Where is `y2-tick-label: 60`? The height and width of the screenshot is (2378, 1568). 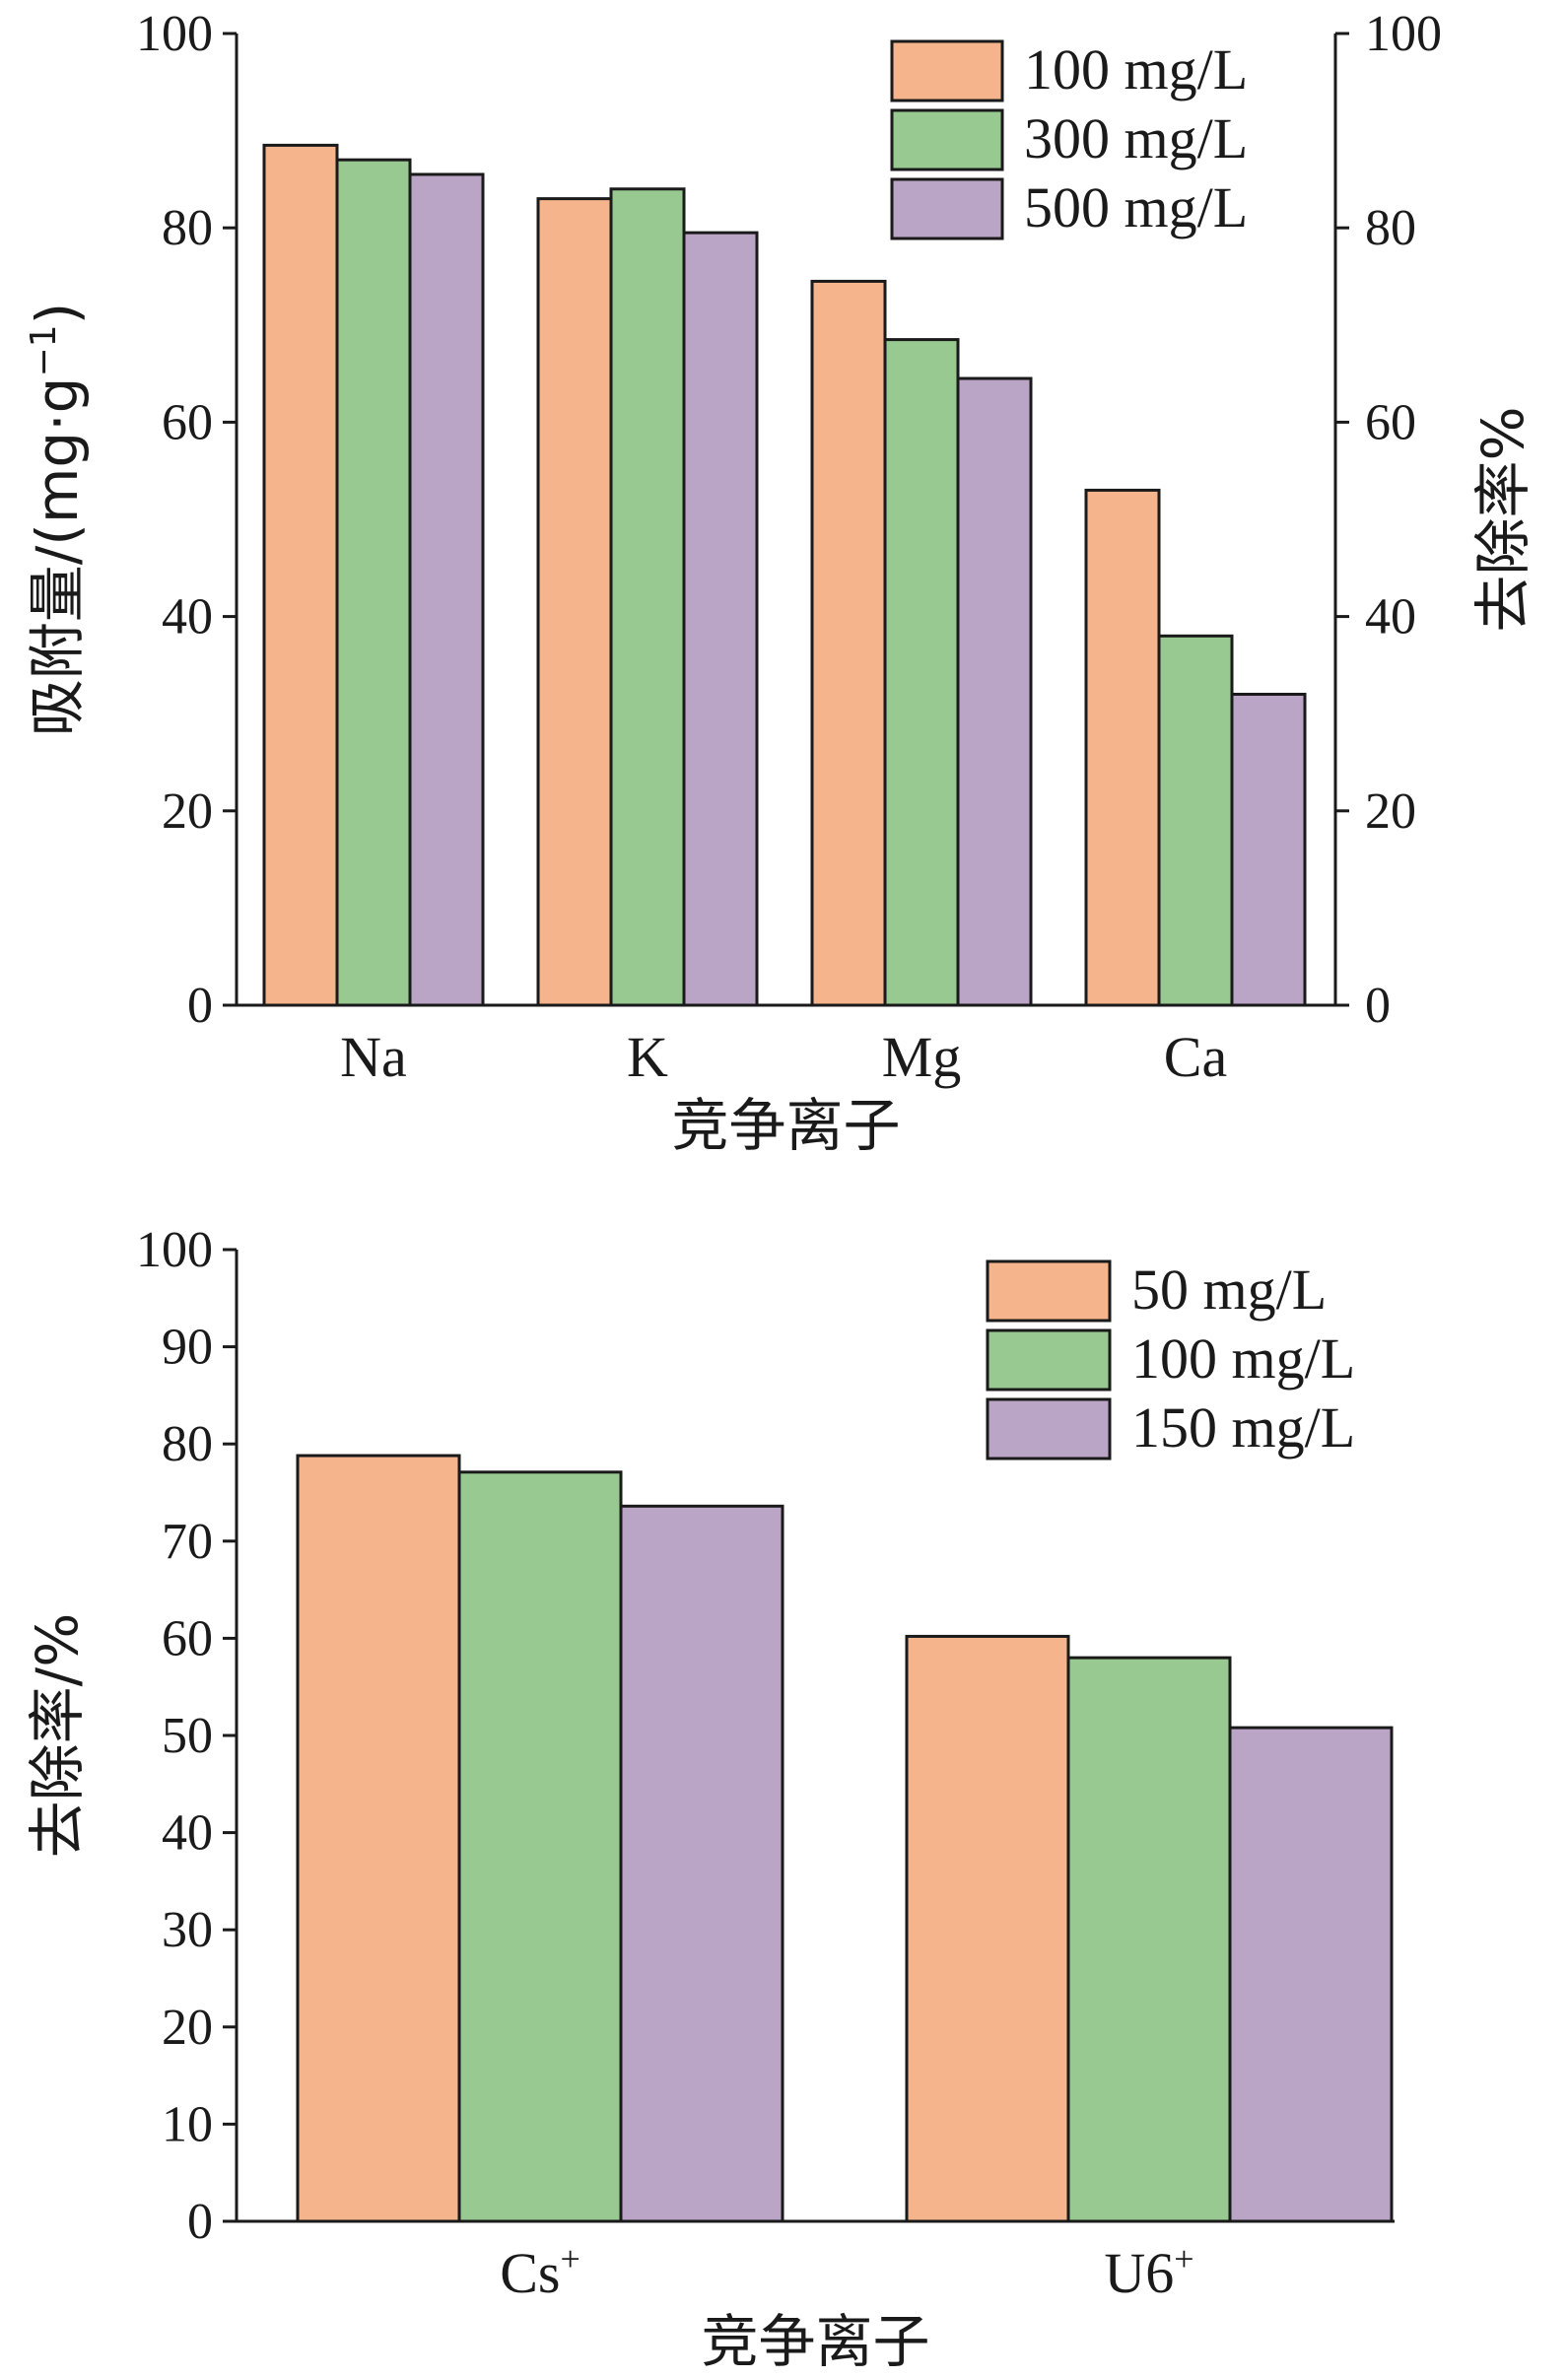
y2-tick-label: 60 is located at coordinates (1390, 422).